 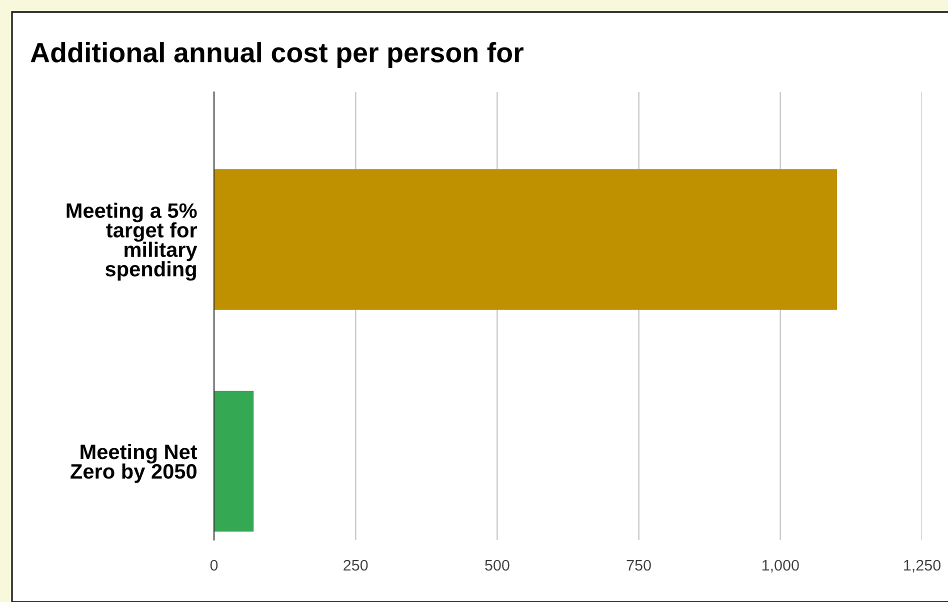 I want to click on x-tick-label: 250, so click(x=356, y=565).